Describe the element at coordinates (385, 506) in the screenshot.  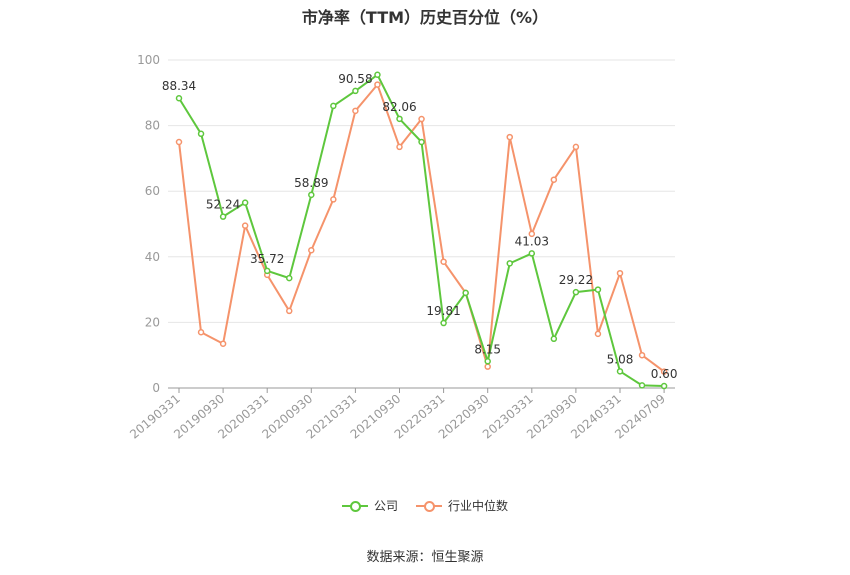
I see `legend-label-company: 公司` at that location.